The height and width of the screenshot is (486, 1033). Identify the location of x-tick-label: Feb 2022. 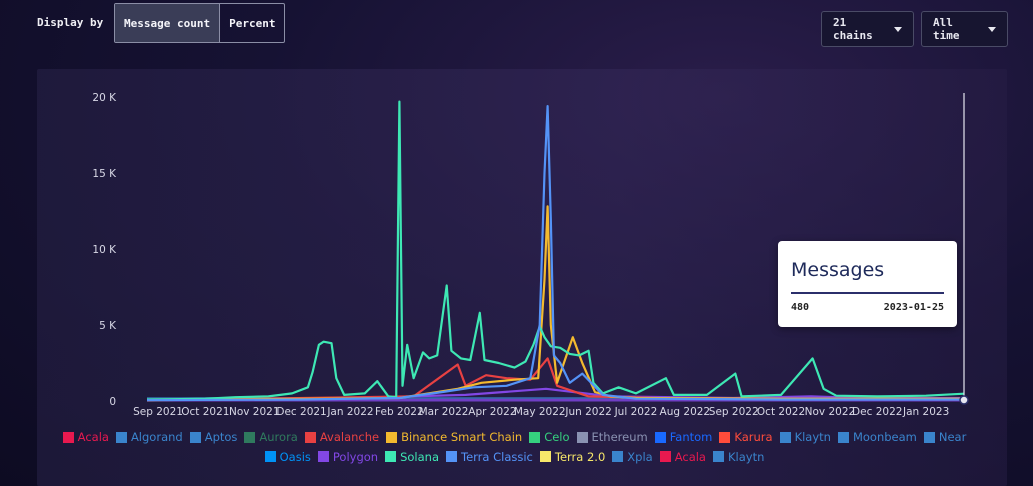
(399, 412).